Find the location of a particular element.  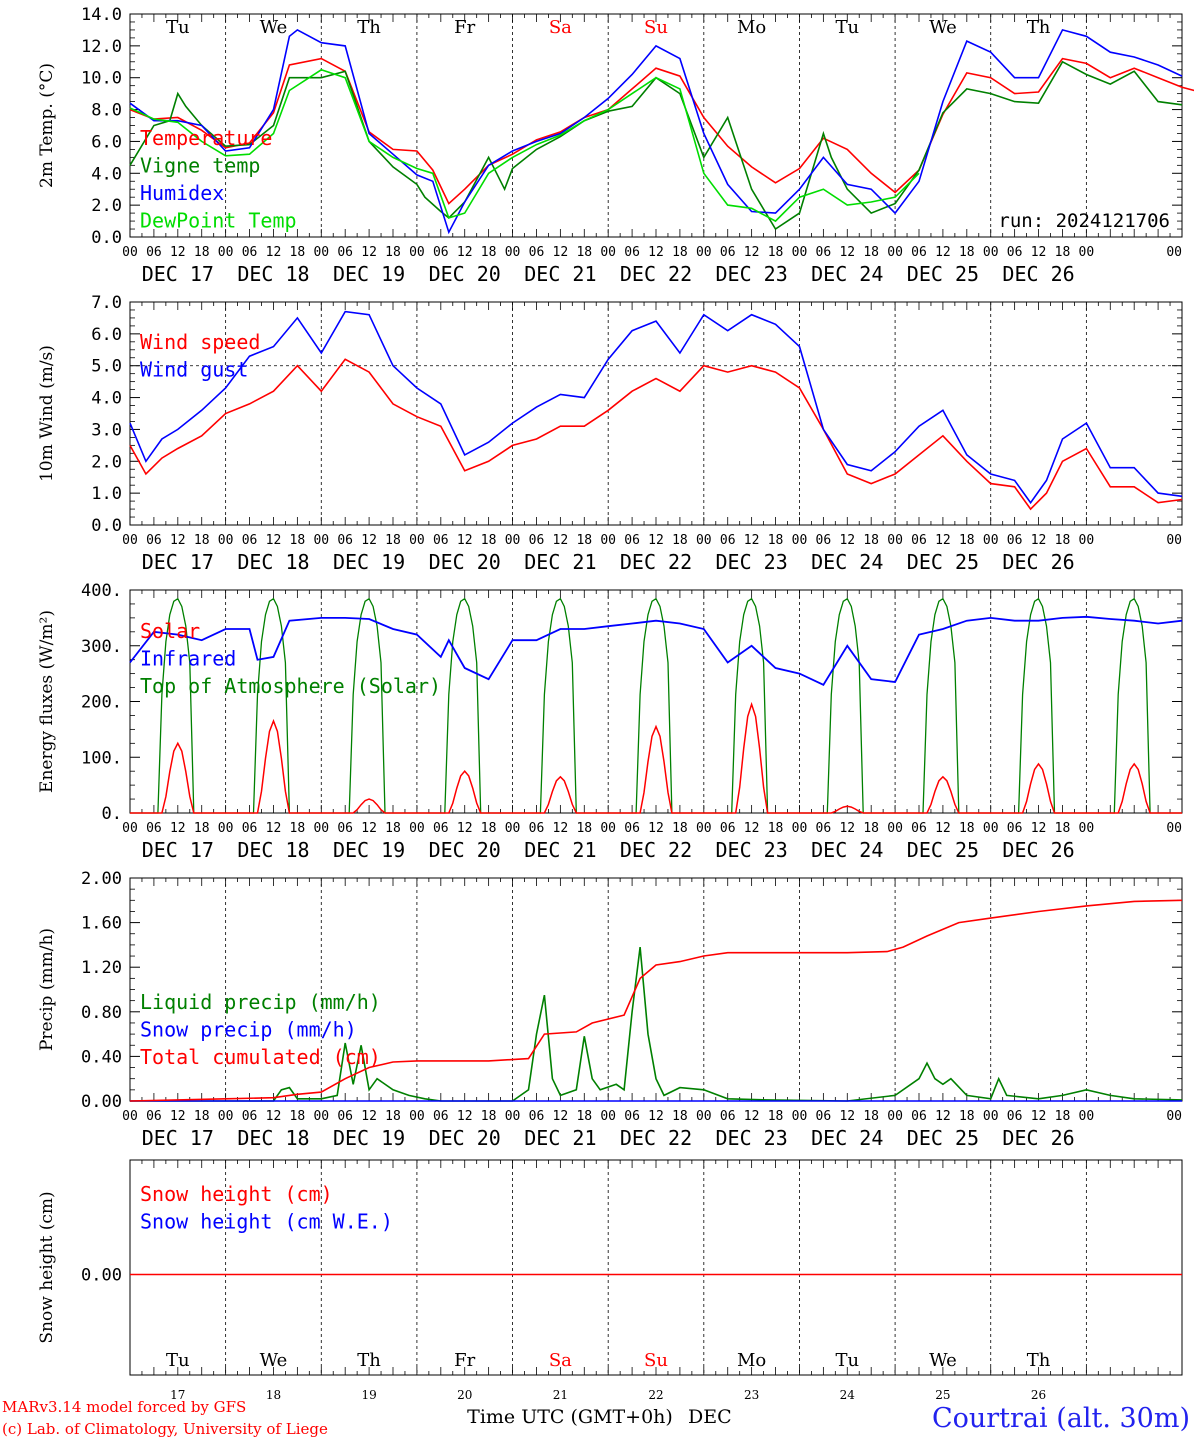

weekday-label: Sa is located at coordinates (560, 27).